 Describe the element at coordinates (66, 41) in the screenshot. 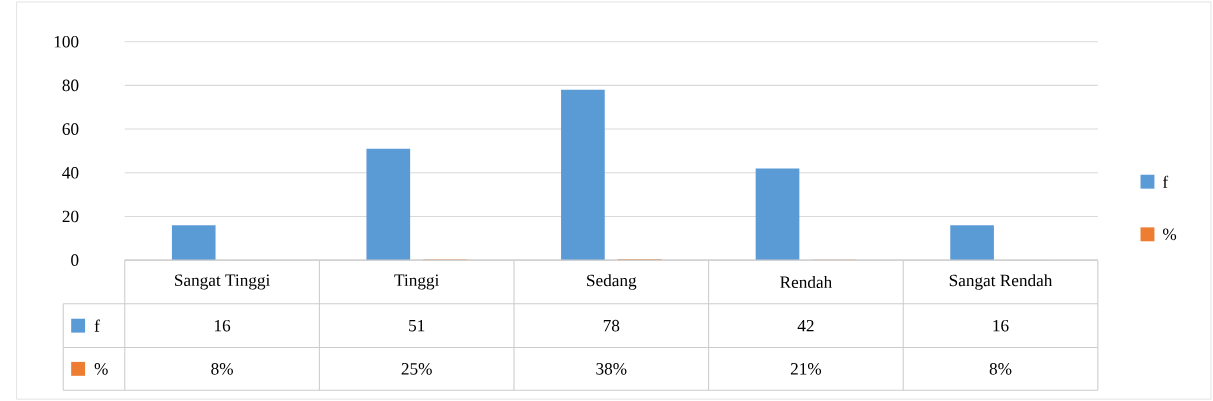

I see `y-tick-label: 100` at that location.